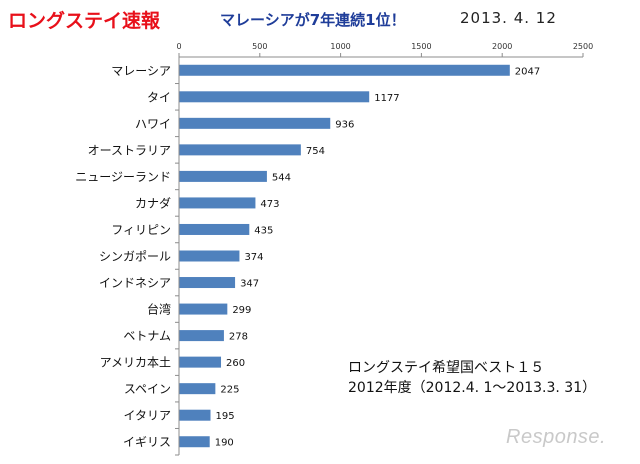 The width and height of the screenshot is (640, 464). What do you see at coordinates (147, 389) in the screenshot?
I see `category-label: スペイン` at bounding box center [147, 389].